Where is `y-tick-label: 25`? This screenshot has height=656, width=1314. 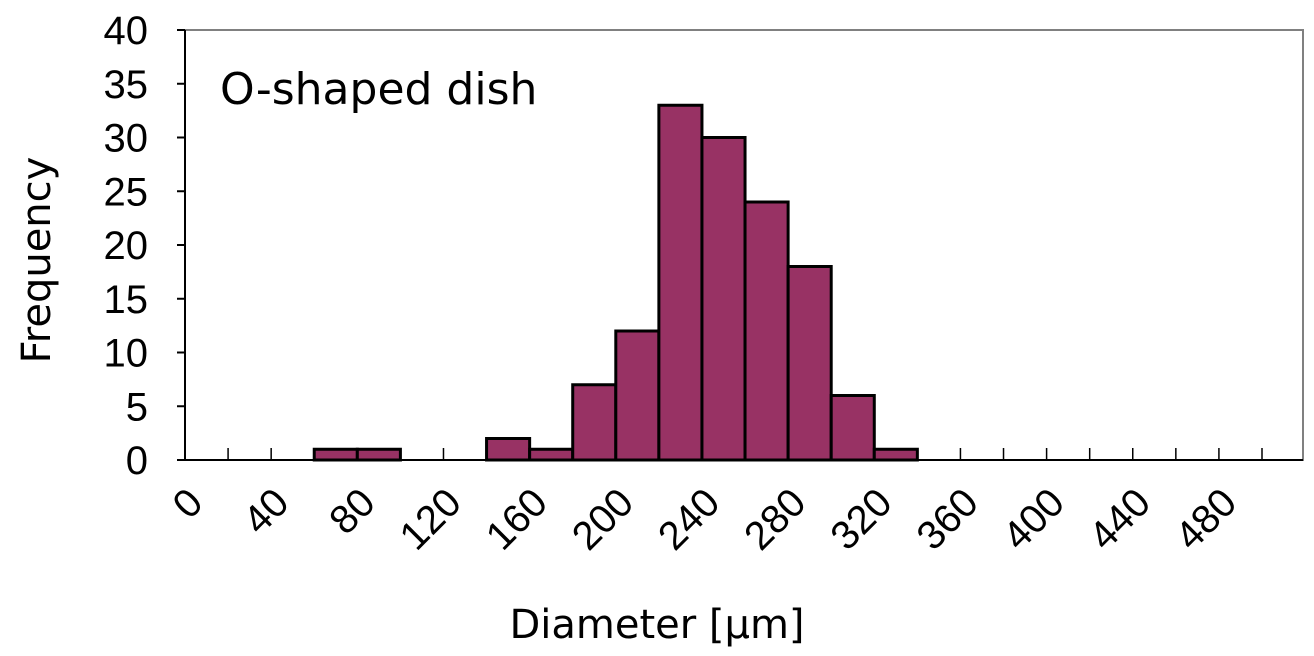 y-tick-label: 25 is located at coordinates (126, 192).